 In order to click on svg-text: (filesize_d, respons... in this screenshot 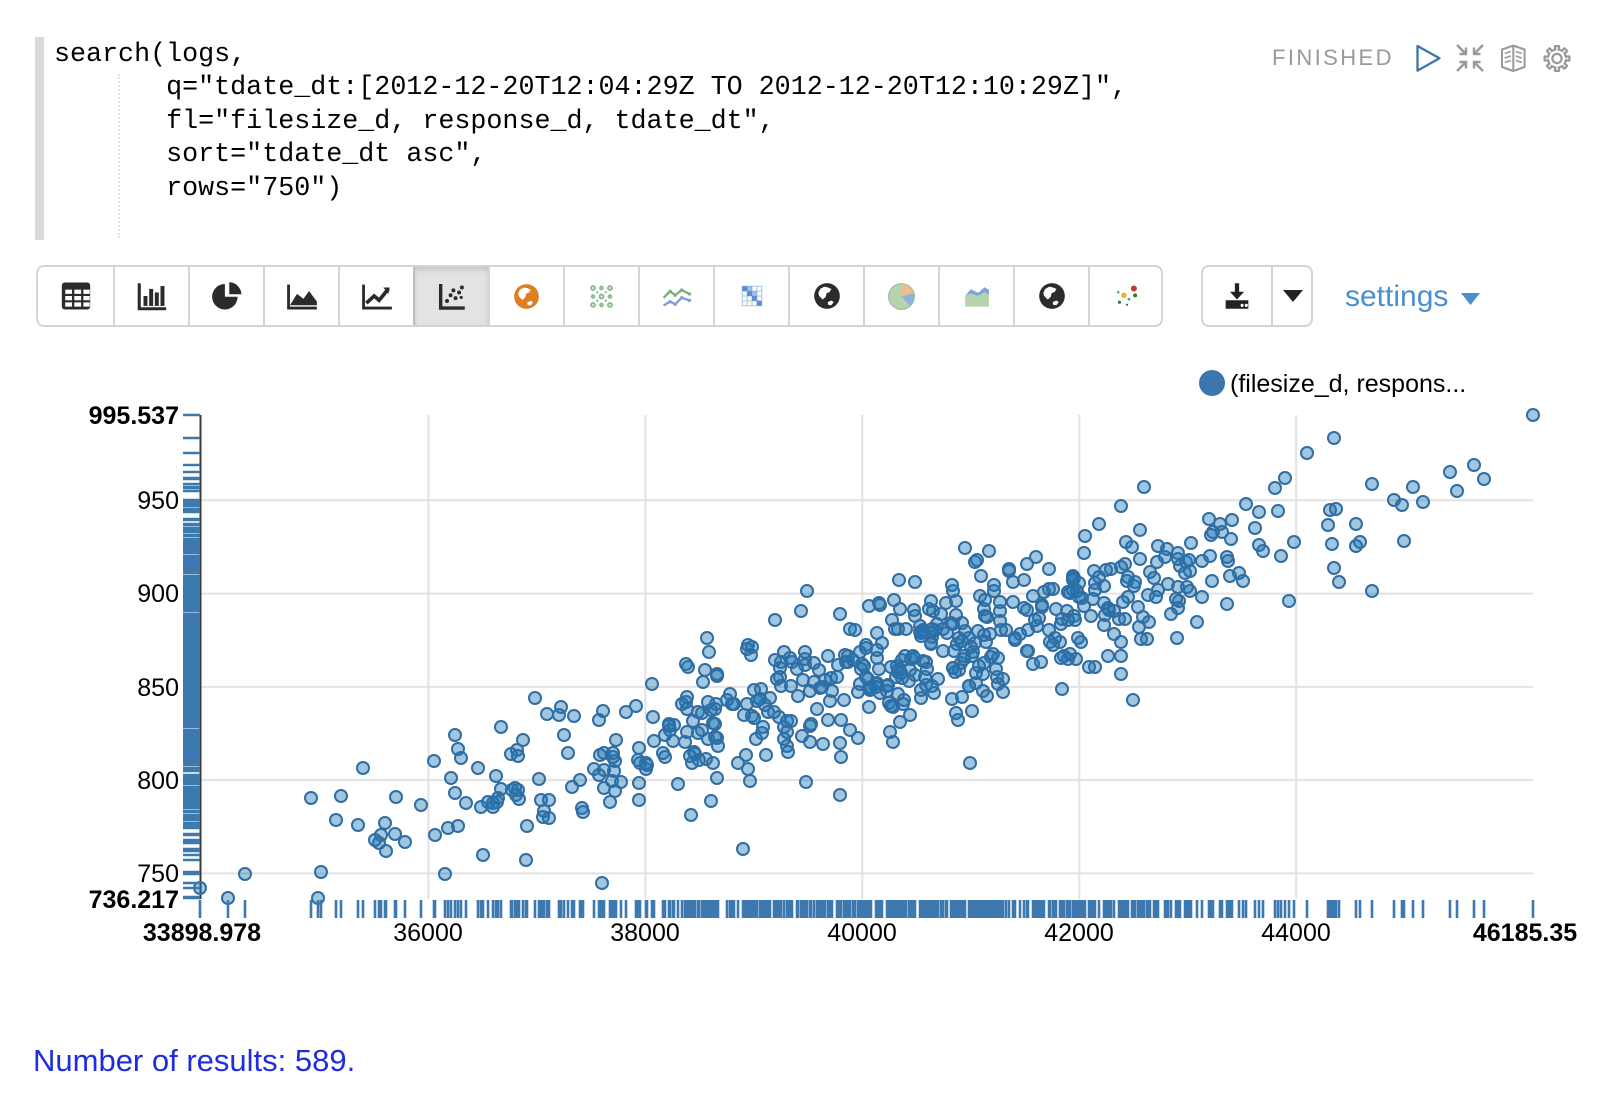, I will do `click(1348, 384)`.